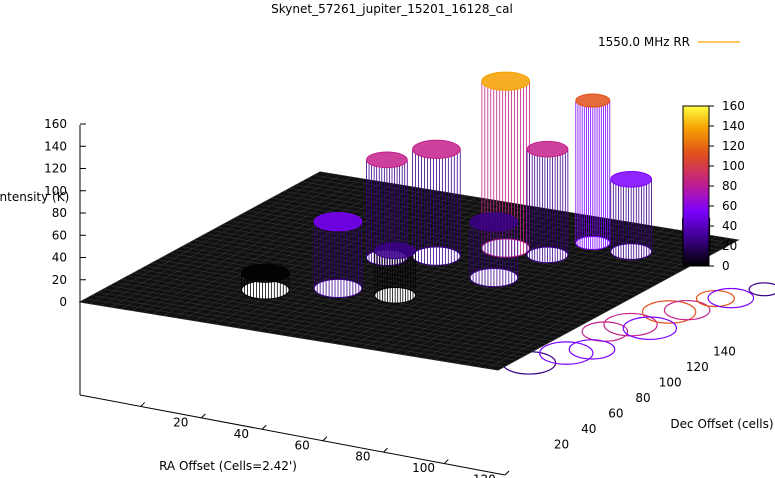  What do you see at coordinates (729, 186) in the screenshot?
I see `colorbar-tick-label: 80` at bounding box center [729, 186].